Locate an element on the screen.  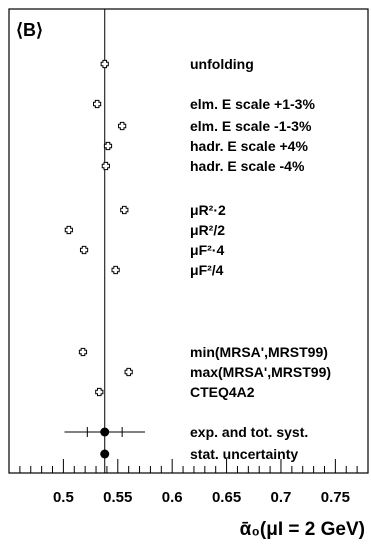
point-label: μF²·4 is located at coordinates (207, 250).